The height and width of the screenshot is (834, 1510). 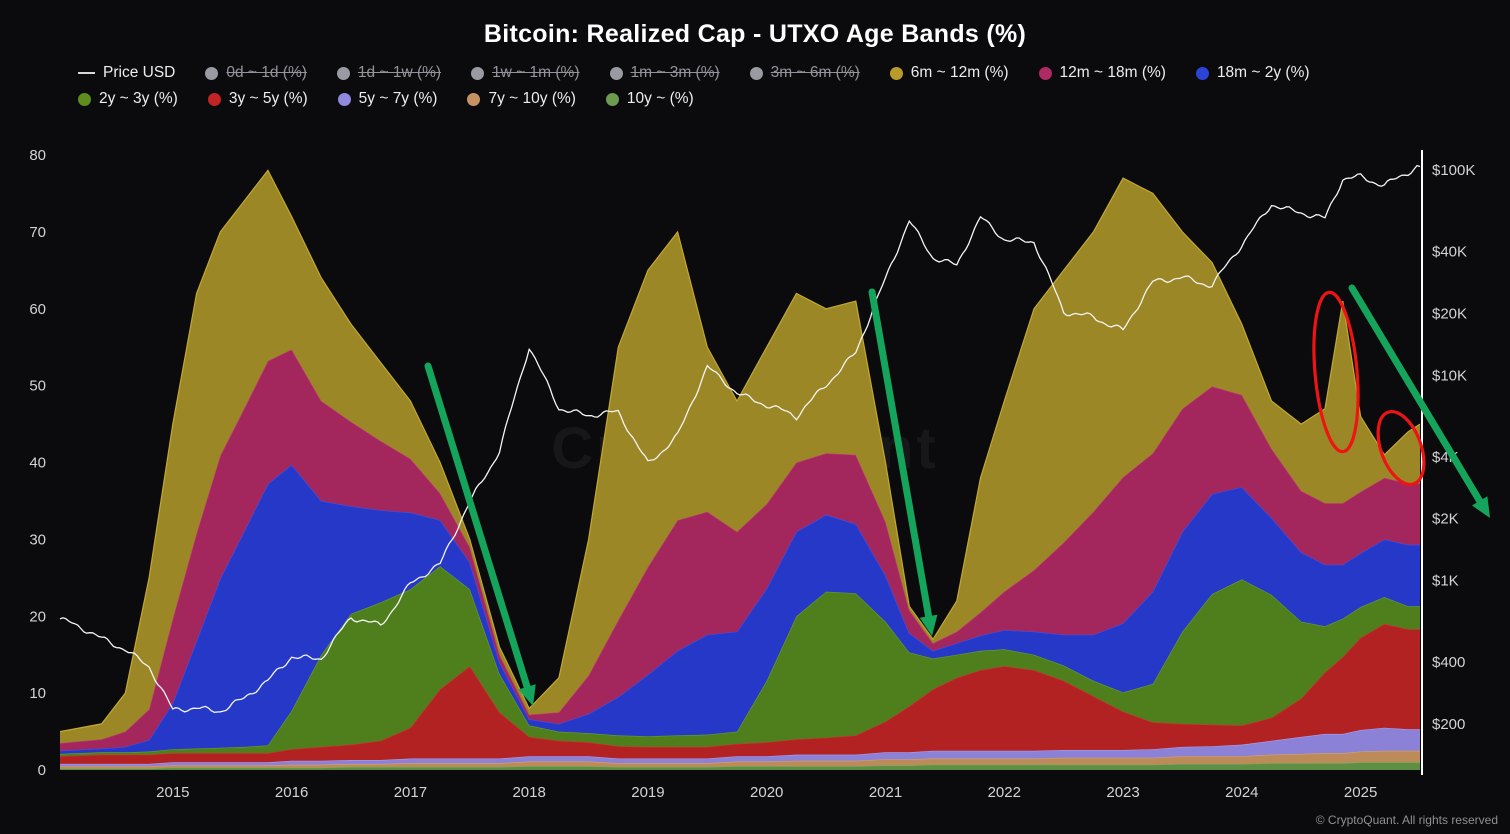 What do you see at coordinates (42, 770) in the screenshot?
I see `left-axis-tick: 0` at bounding box center [42, 770].